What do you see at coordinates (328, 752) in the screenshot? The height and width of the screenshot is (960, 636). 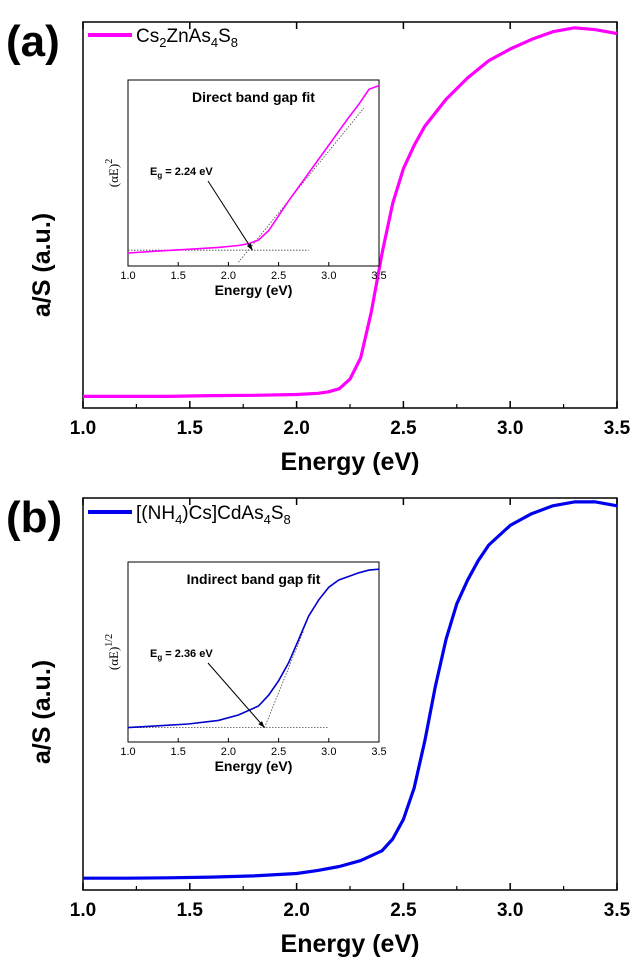 I see `inset-x-tick-label-b-4: 3.0` at bounding box center [328, 752].